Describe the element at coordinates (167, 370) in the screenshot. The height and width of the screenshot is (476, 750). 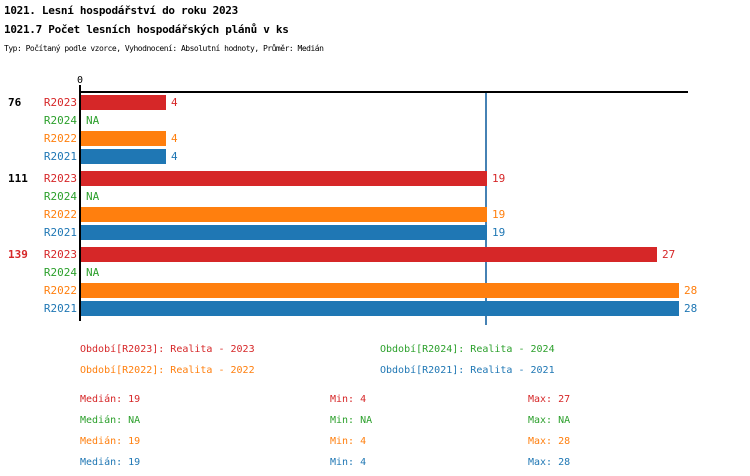
I see `legend-item-r2022: Období[R2022]: Realita - 2022` at that location.